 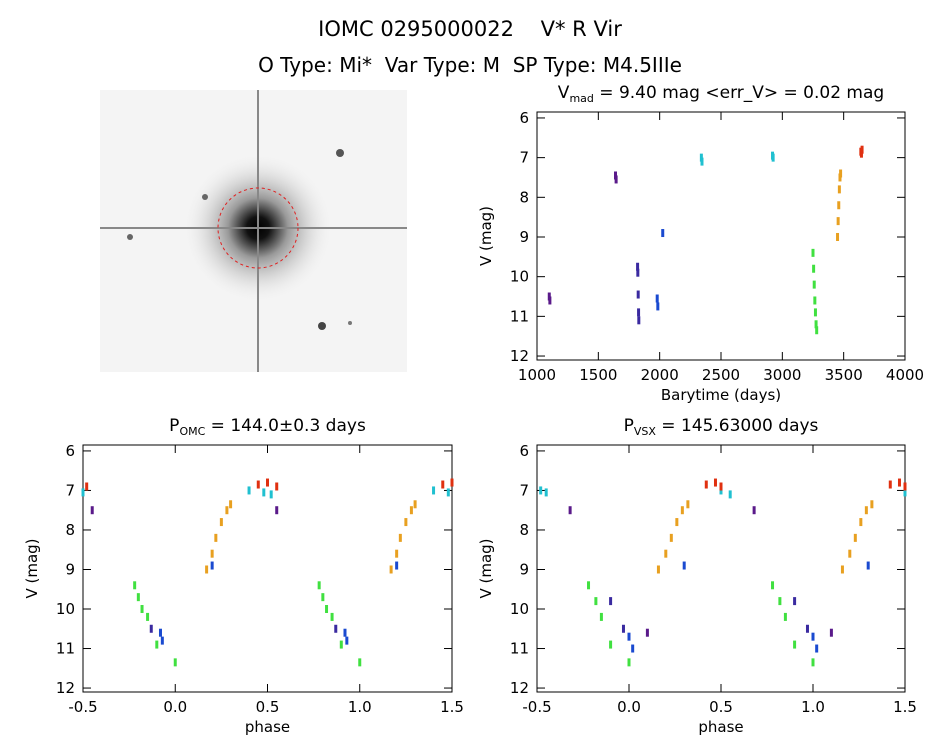 What do you see at coordinates (564, 93) in the screenshot?
I see `title-main: V` at bounding box center [564, 93].